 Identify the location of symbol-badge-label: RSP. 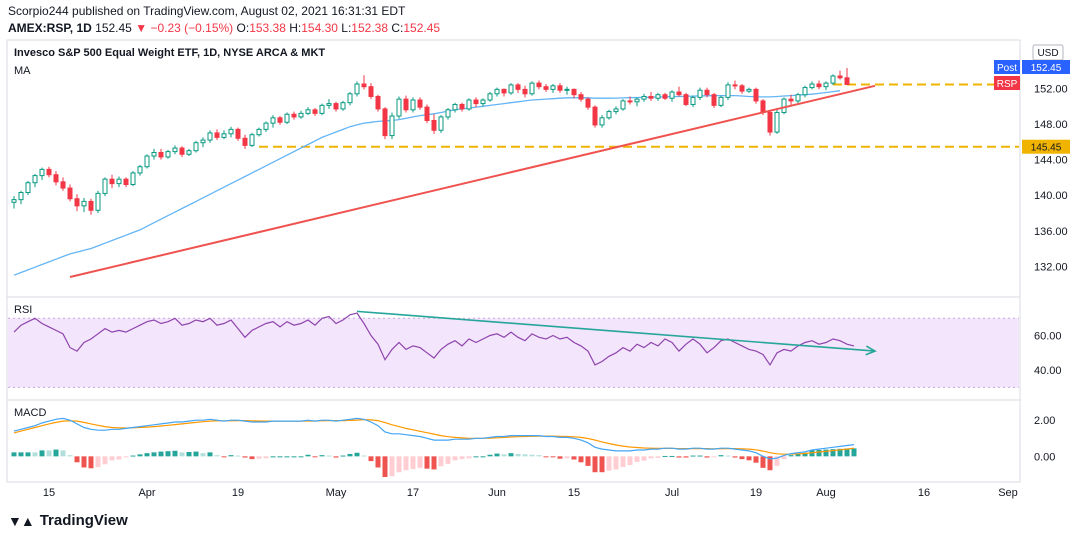
(1007, 84).